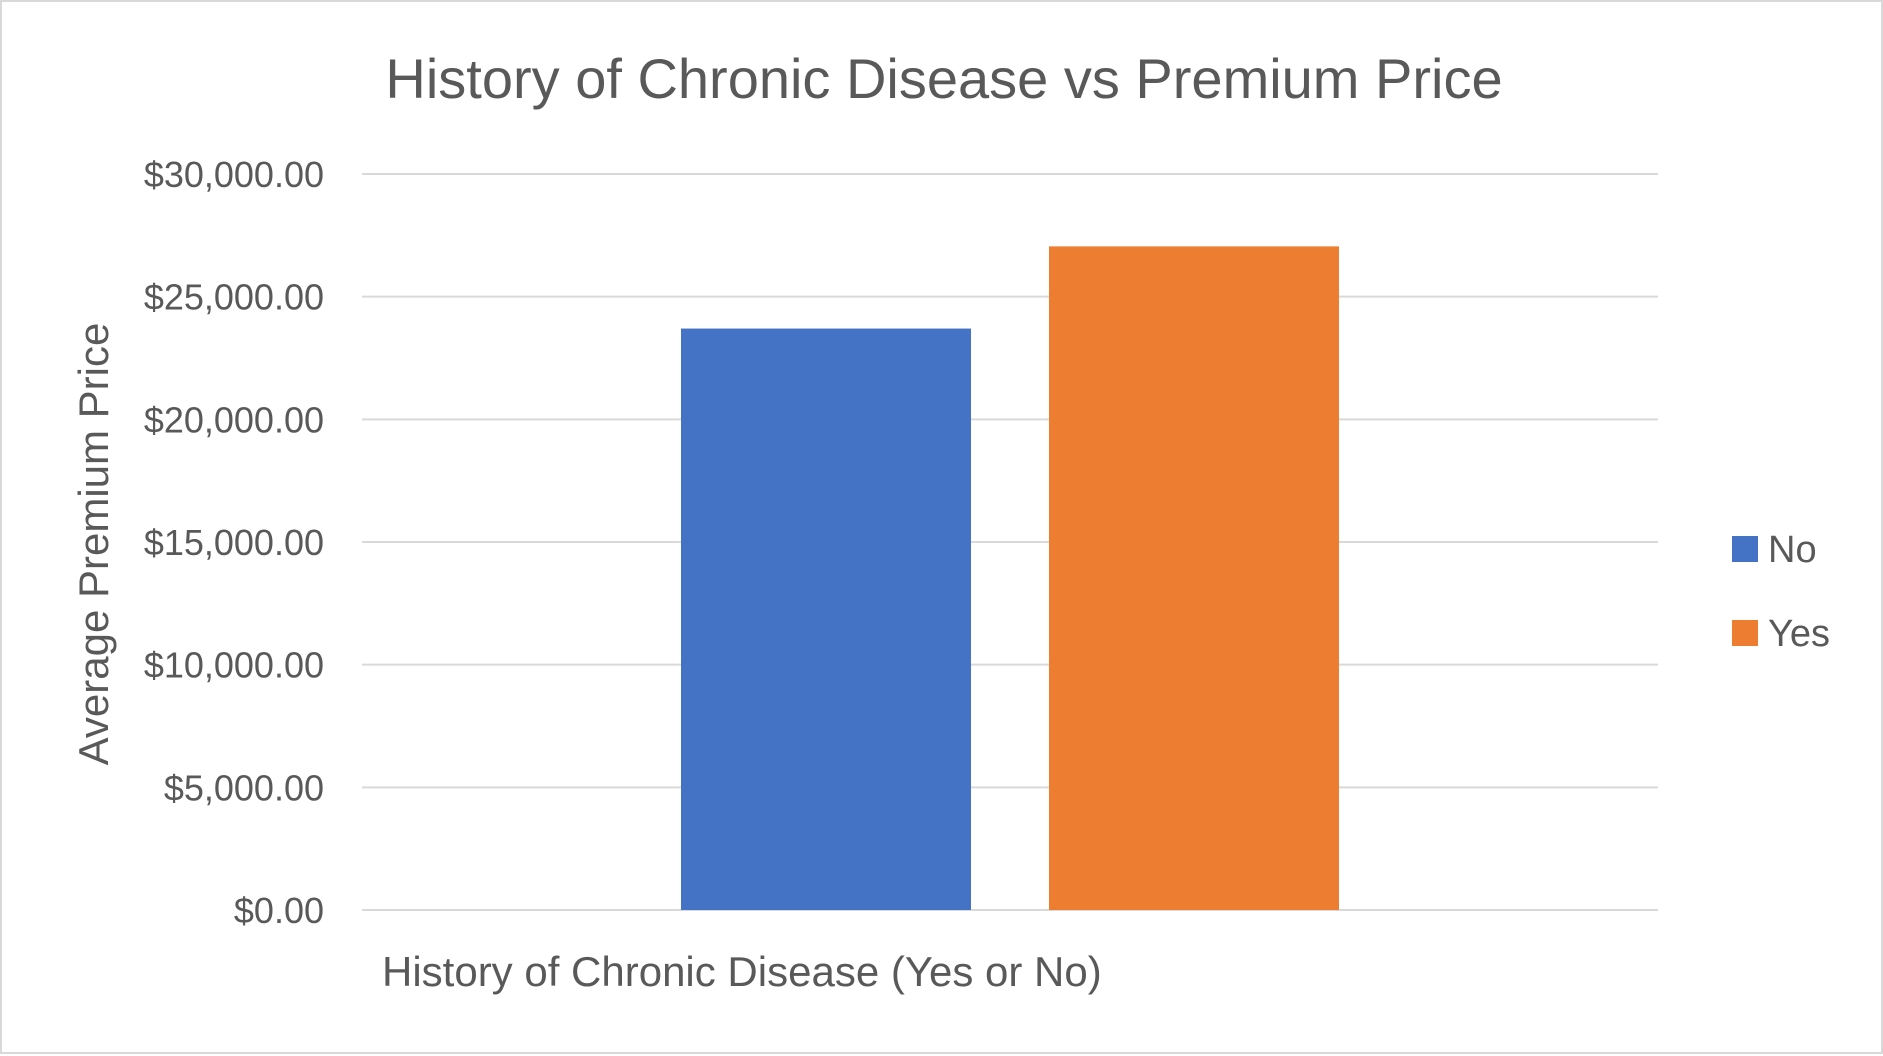 This screenshot has height=1056, width=1883. Describe the element at coordinates (742, 971) in the screenshot. I see `x-axis-label: History of Chronic Disease (Yes or No)` at that location.